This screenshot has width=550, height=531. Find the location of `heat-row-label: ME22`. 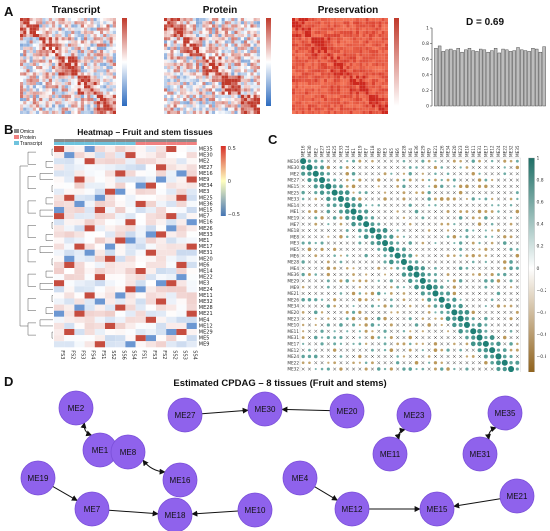

heat-row-label: ME22 is located at coordinates (206, 278).